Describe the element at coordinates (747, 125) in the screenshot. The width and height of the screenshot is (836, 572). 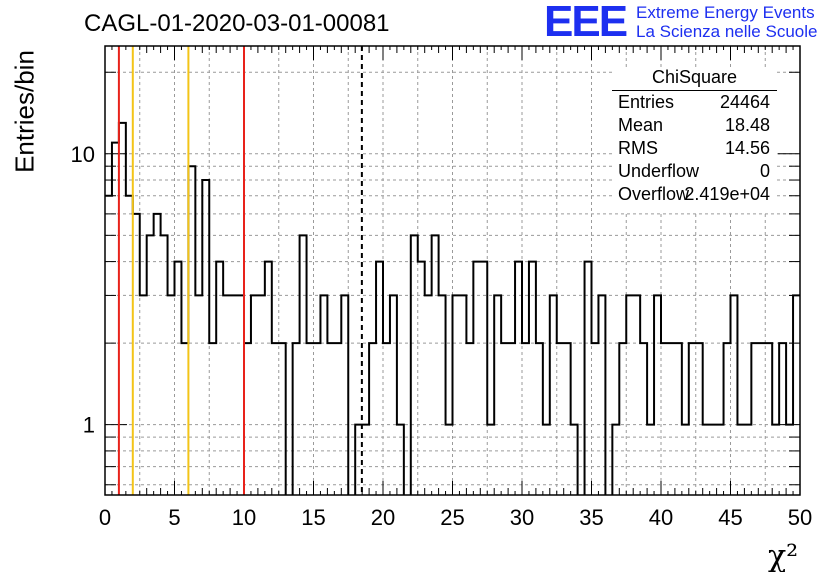
I see `stats-value: 18.48` at that location.